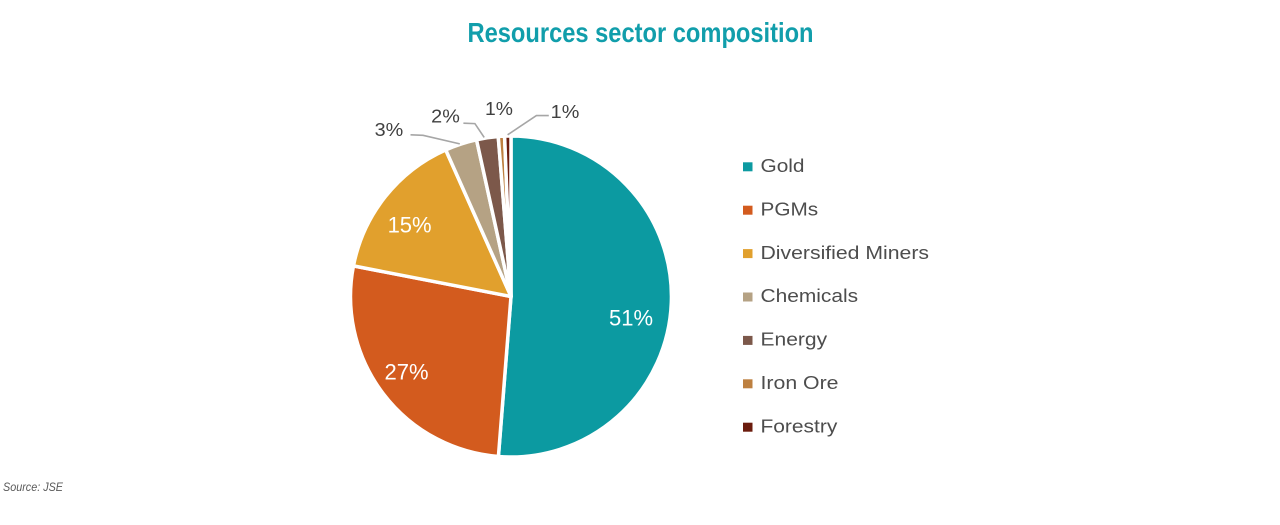 The width and height of the screenshot is (1280, 525). What do you see at coordinates (445, 116) in the screenshot?
I see `svg-text: 2%` at bounding box center [445, 116].